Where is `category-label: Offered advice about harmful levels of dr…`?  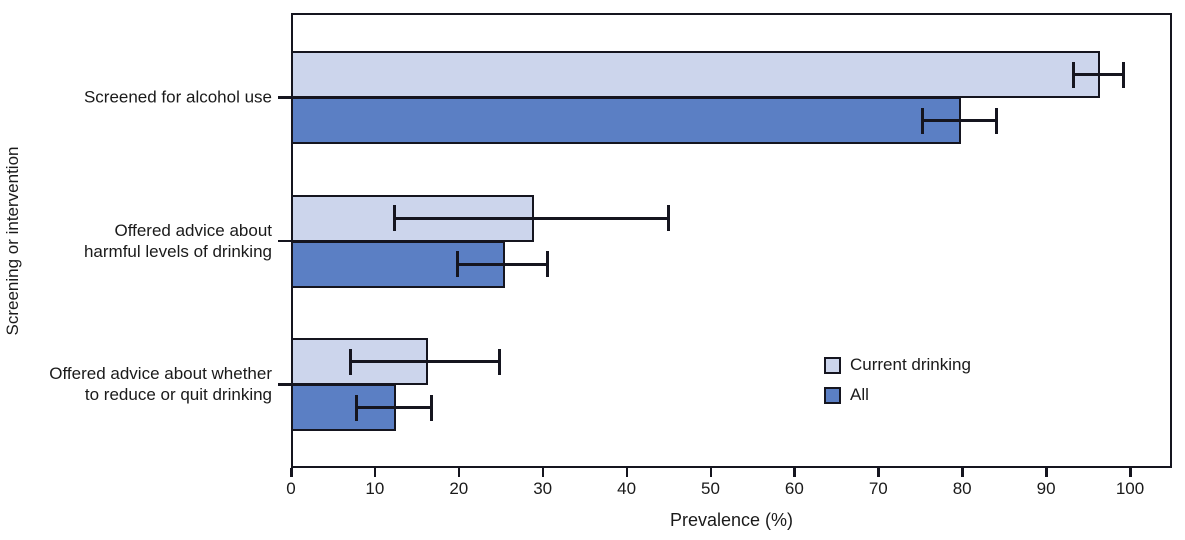
category-label: Offered advice about harmful levels of dr… is located at coordinates (136, 241).